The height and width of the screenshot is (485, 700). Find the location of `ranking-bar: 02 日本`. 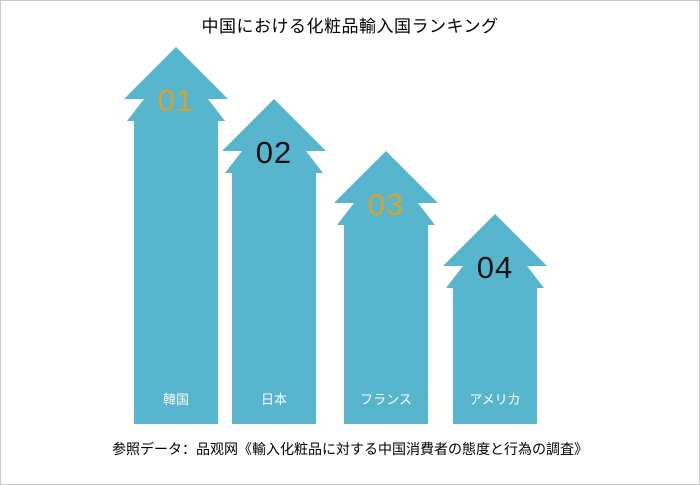

ranking-bar: 02 日本 is located at coordinates (274, 261).